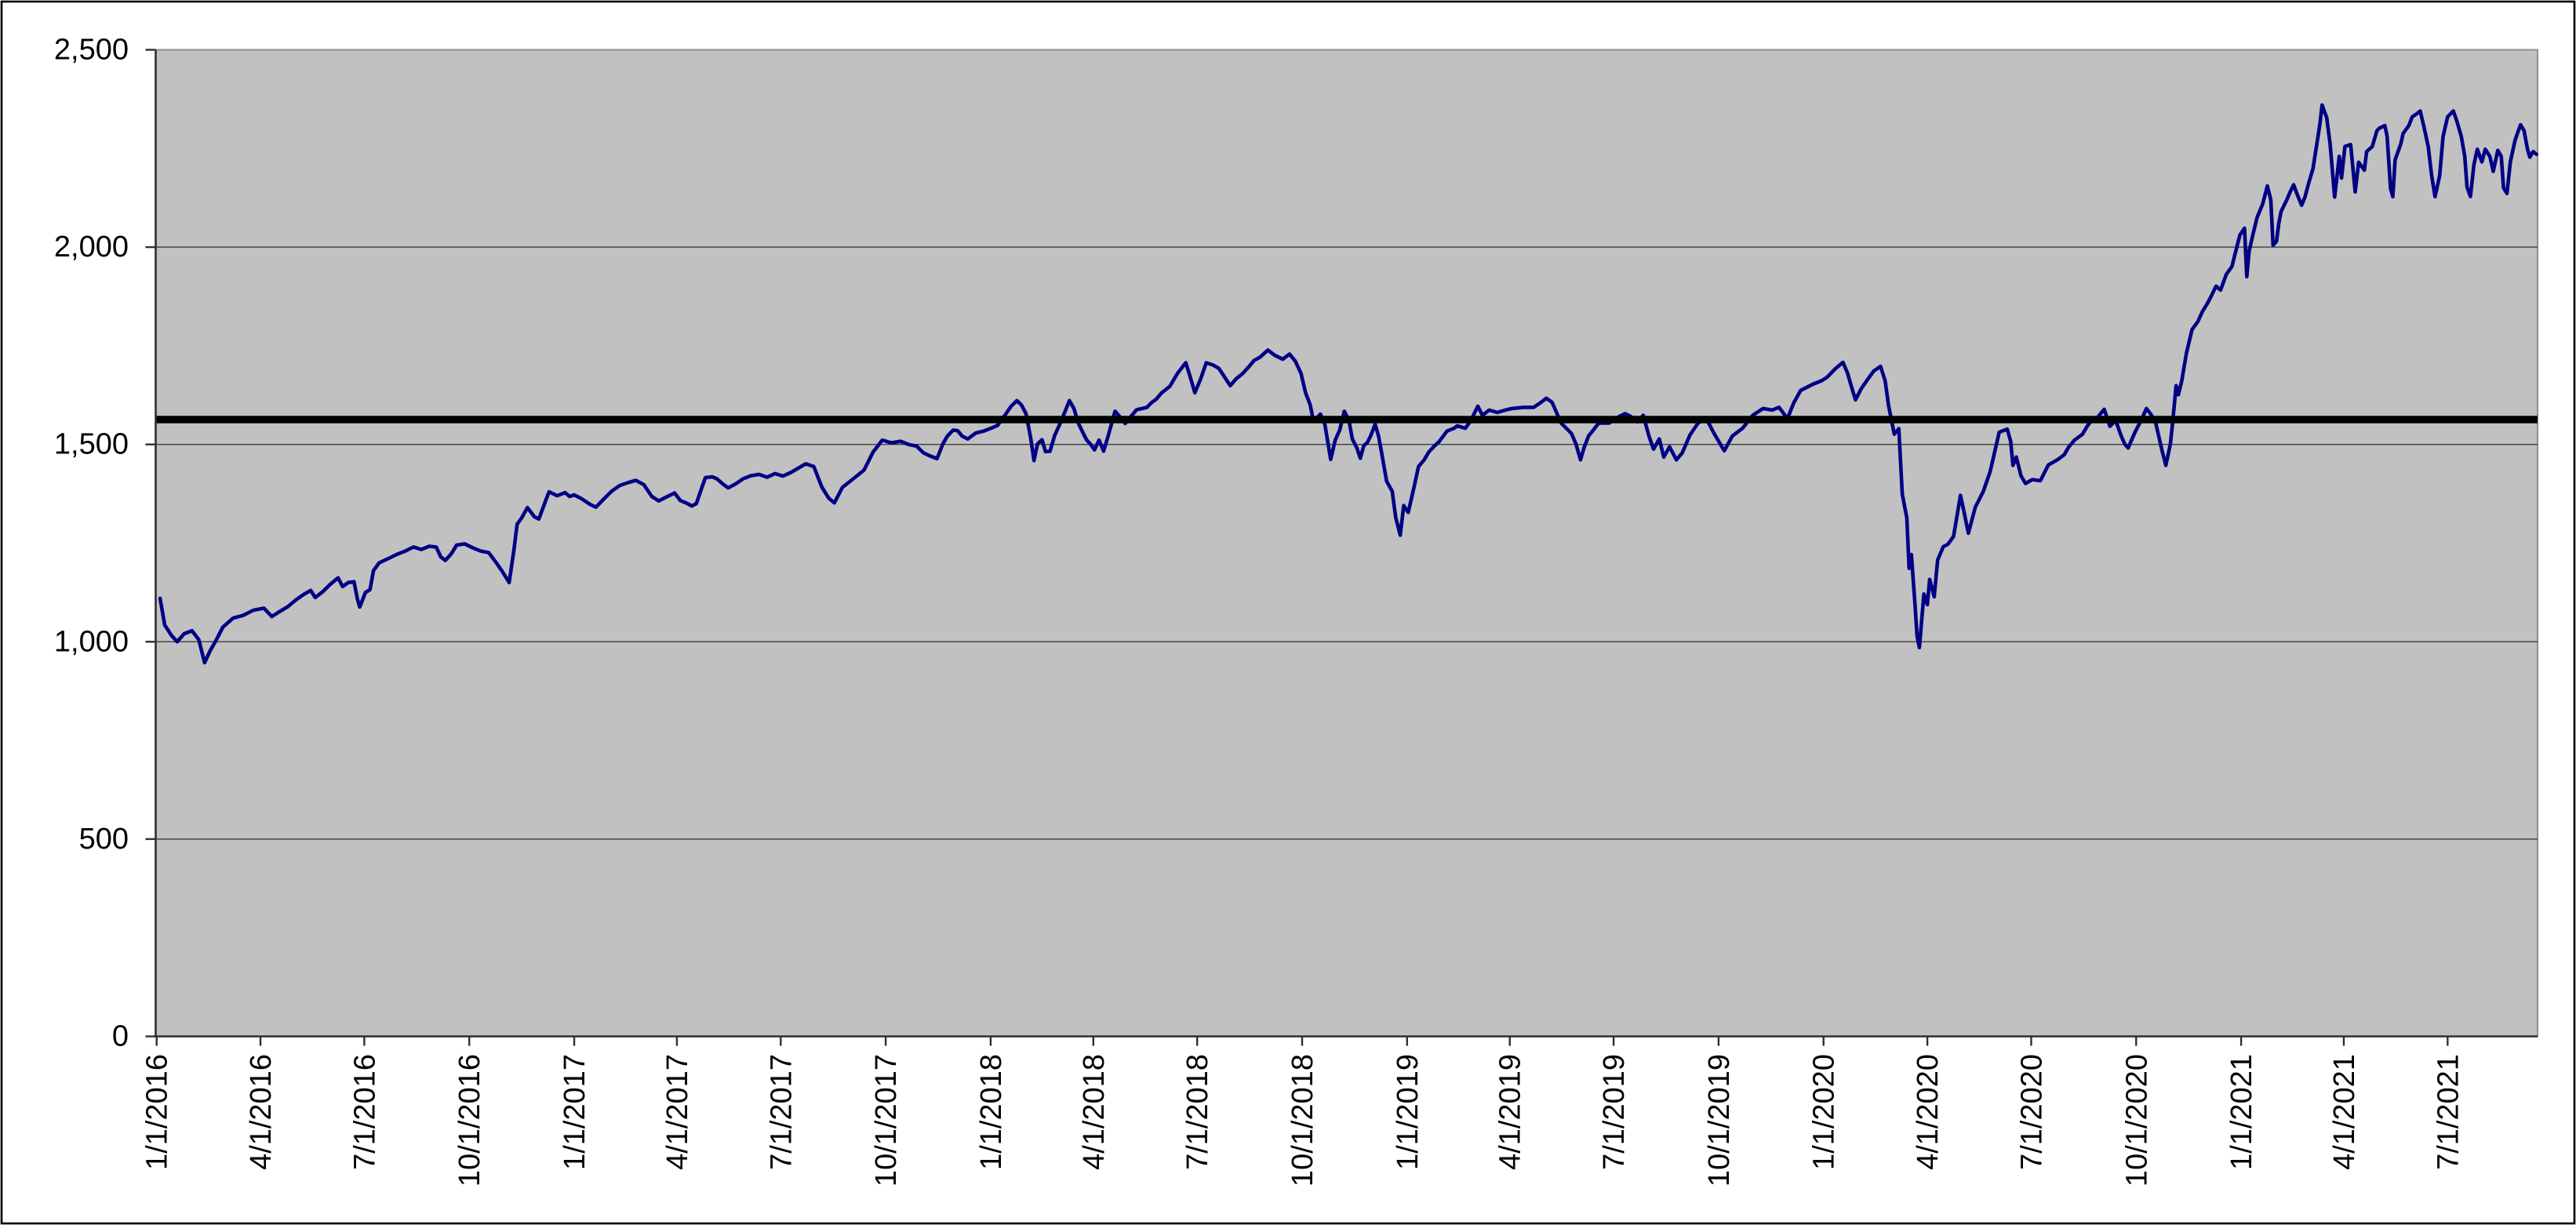 This screenshot has height=1225, width=2576. I want to click on x-axis-label: 10/1/2019, so click(1720, 1120).